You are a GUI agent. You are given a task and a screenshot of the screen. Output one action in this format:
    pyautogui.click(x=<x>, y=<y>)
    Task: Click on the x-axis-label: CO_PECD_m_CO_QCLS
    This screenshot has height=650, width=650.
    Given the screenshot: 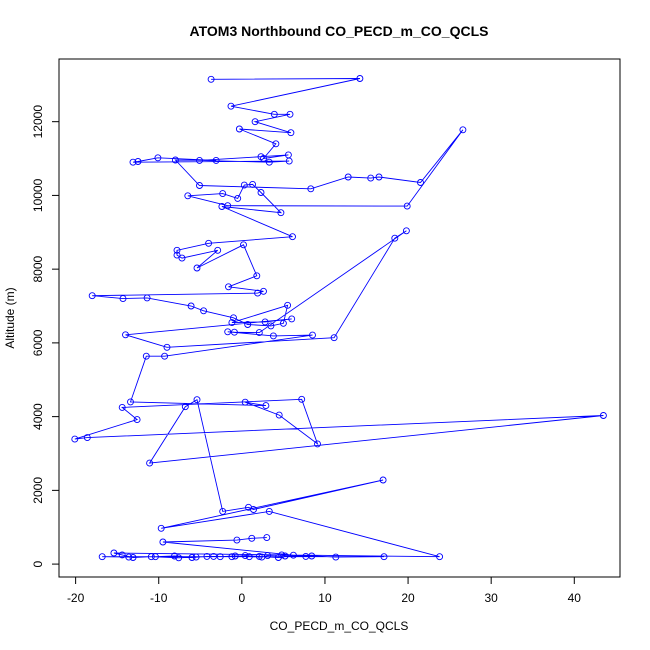 What is the action you would take?
    pyautogui.click(x=339, y=626)
    